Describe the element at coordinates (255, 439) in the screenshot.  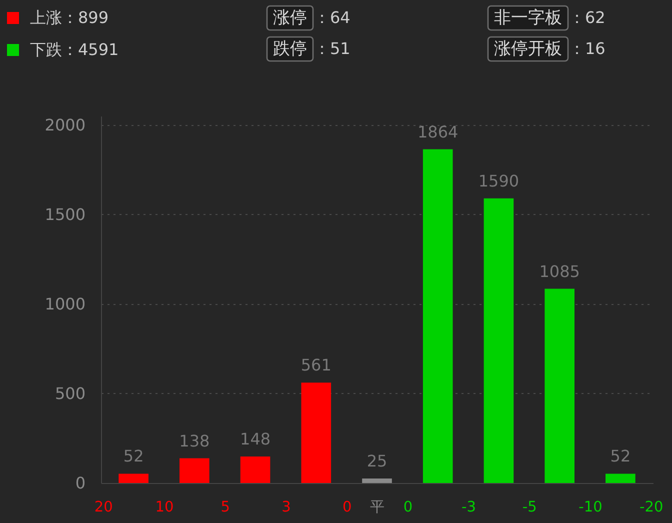
I see `data-label: 148` at that location.